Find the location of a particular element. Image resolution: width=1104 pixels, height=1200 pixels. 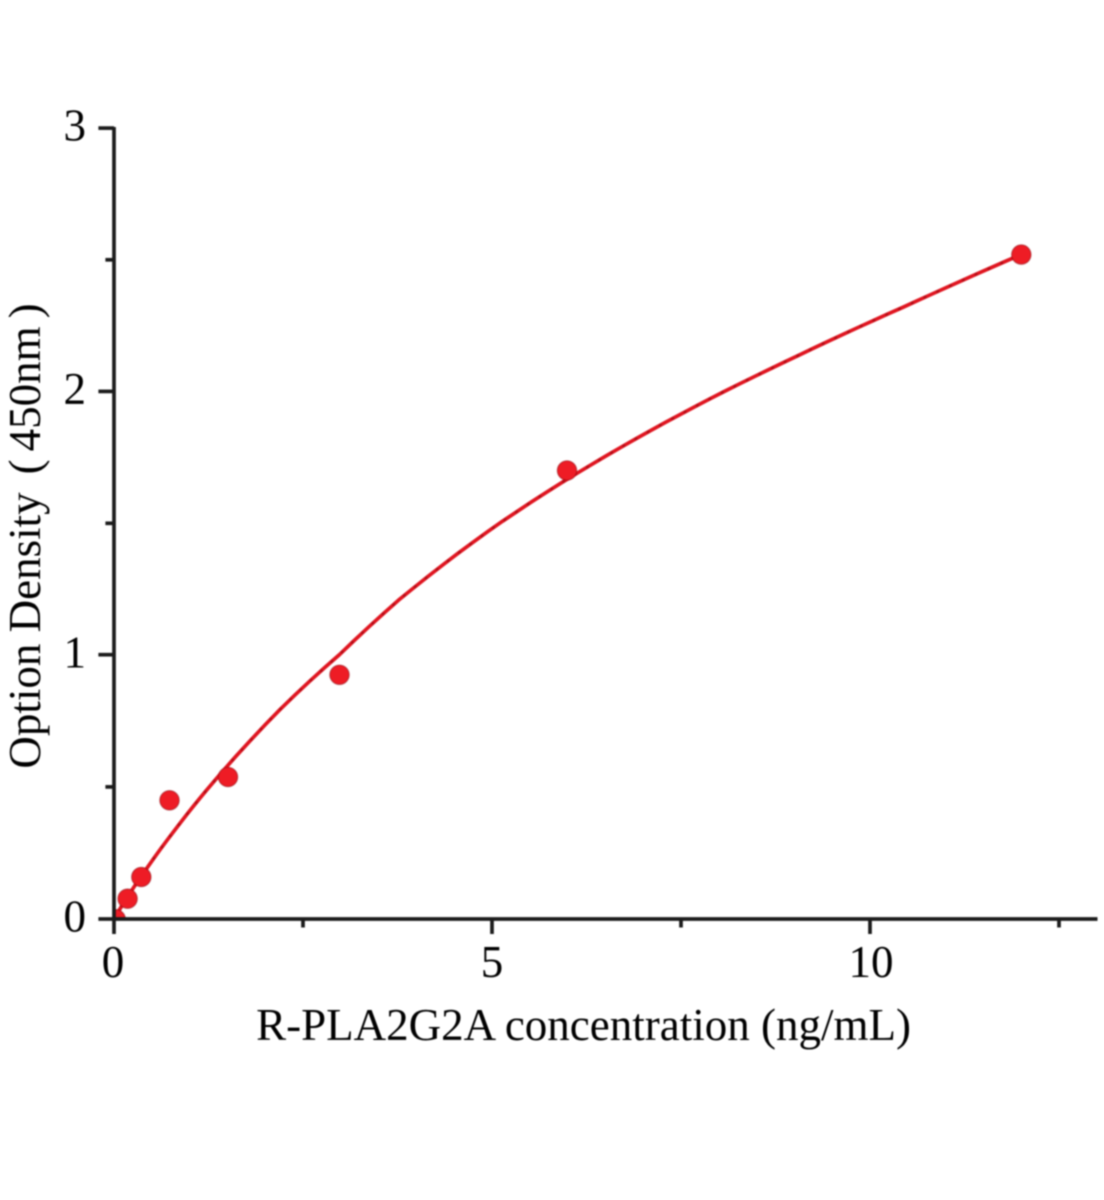

svg-text: 2 is located at coordinates (75, 389).